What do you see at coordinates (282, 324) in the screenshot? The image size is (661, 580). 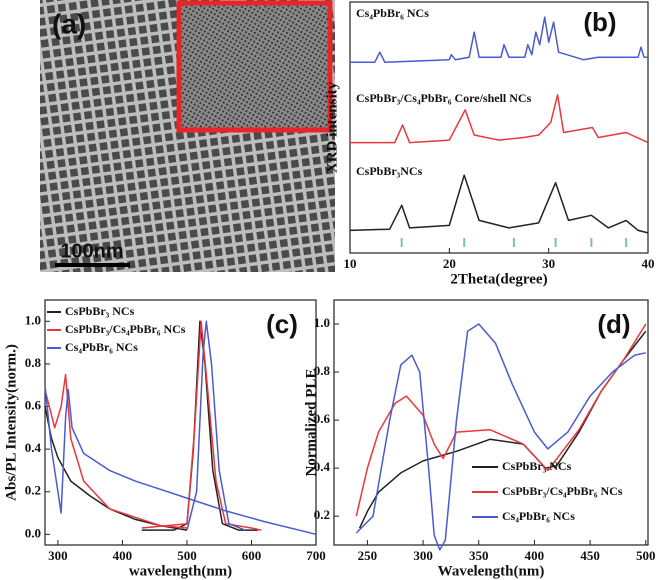 I see `panel-label: (c)` at bounding box center [282, 324].